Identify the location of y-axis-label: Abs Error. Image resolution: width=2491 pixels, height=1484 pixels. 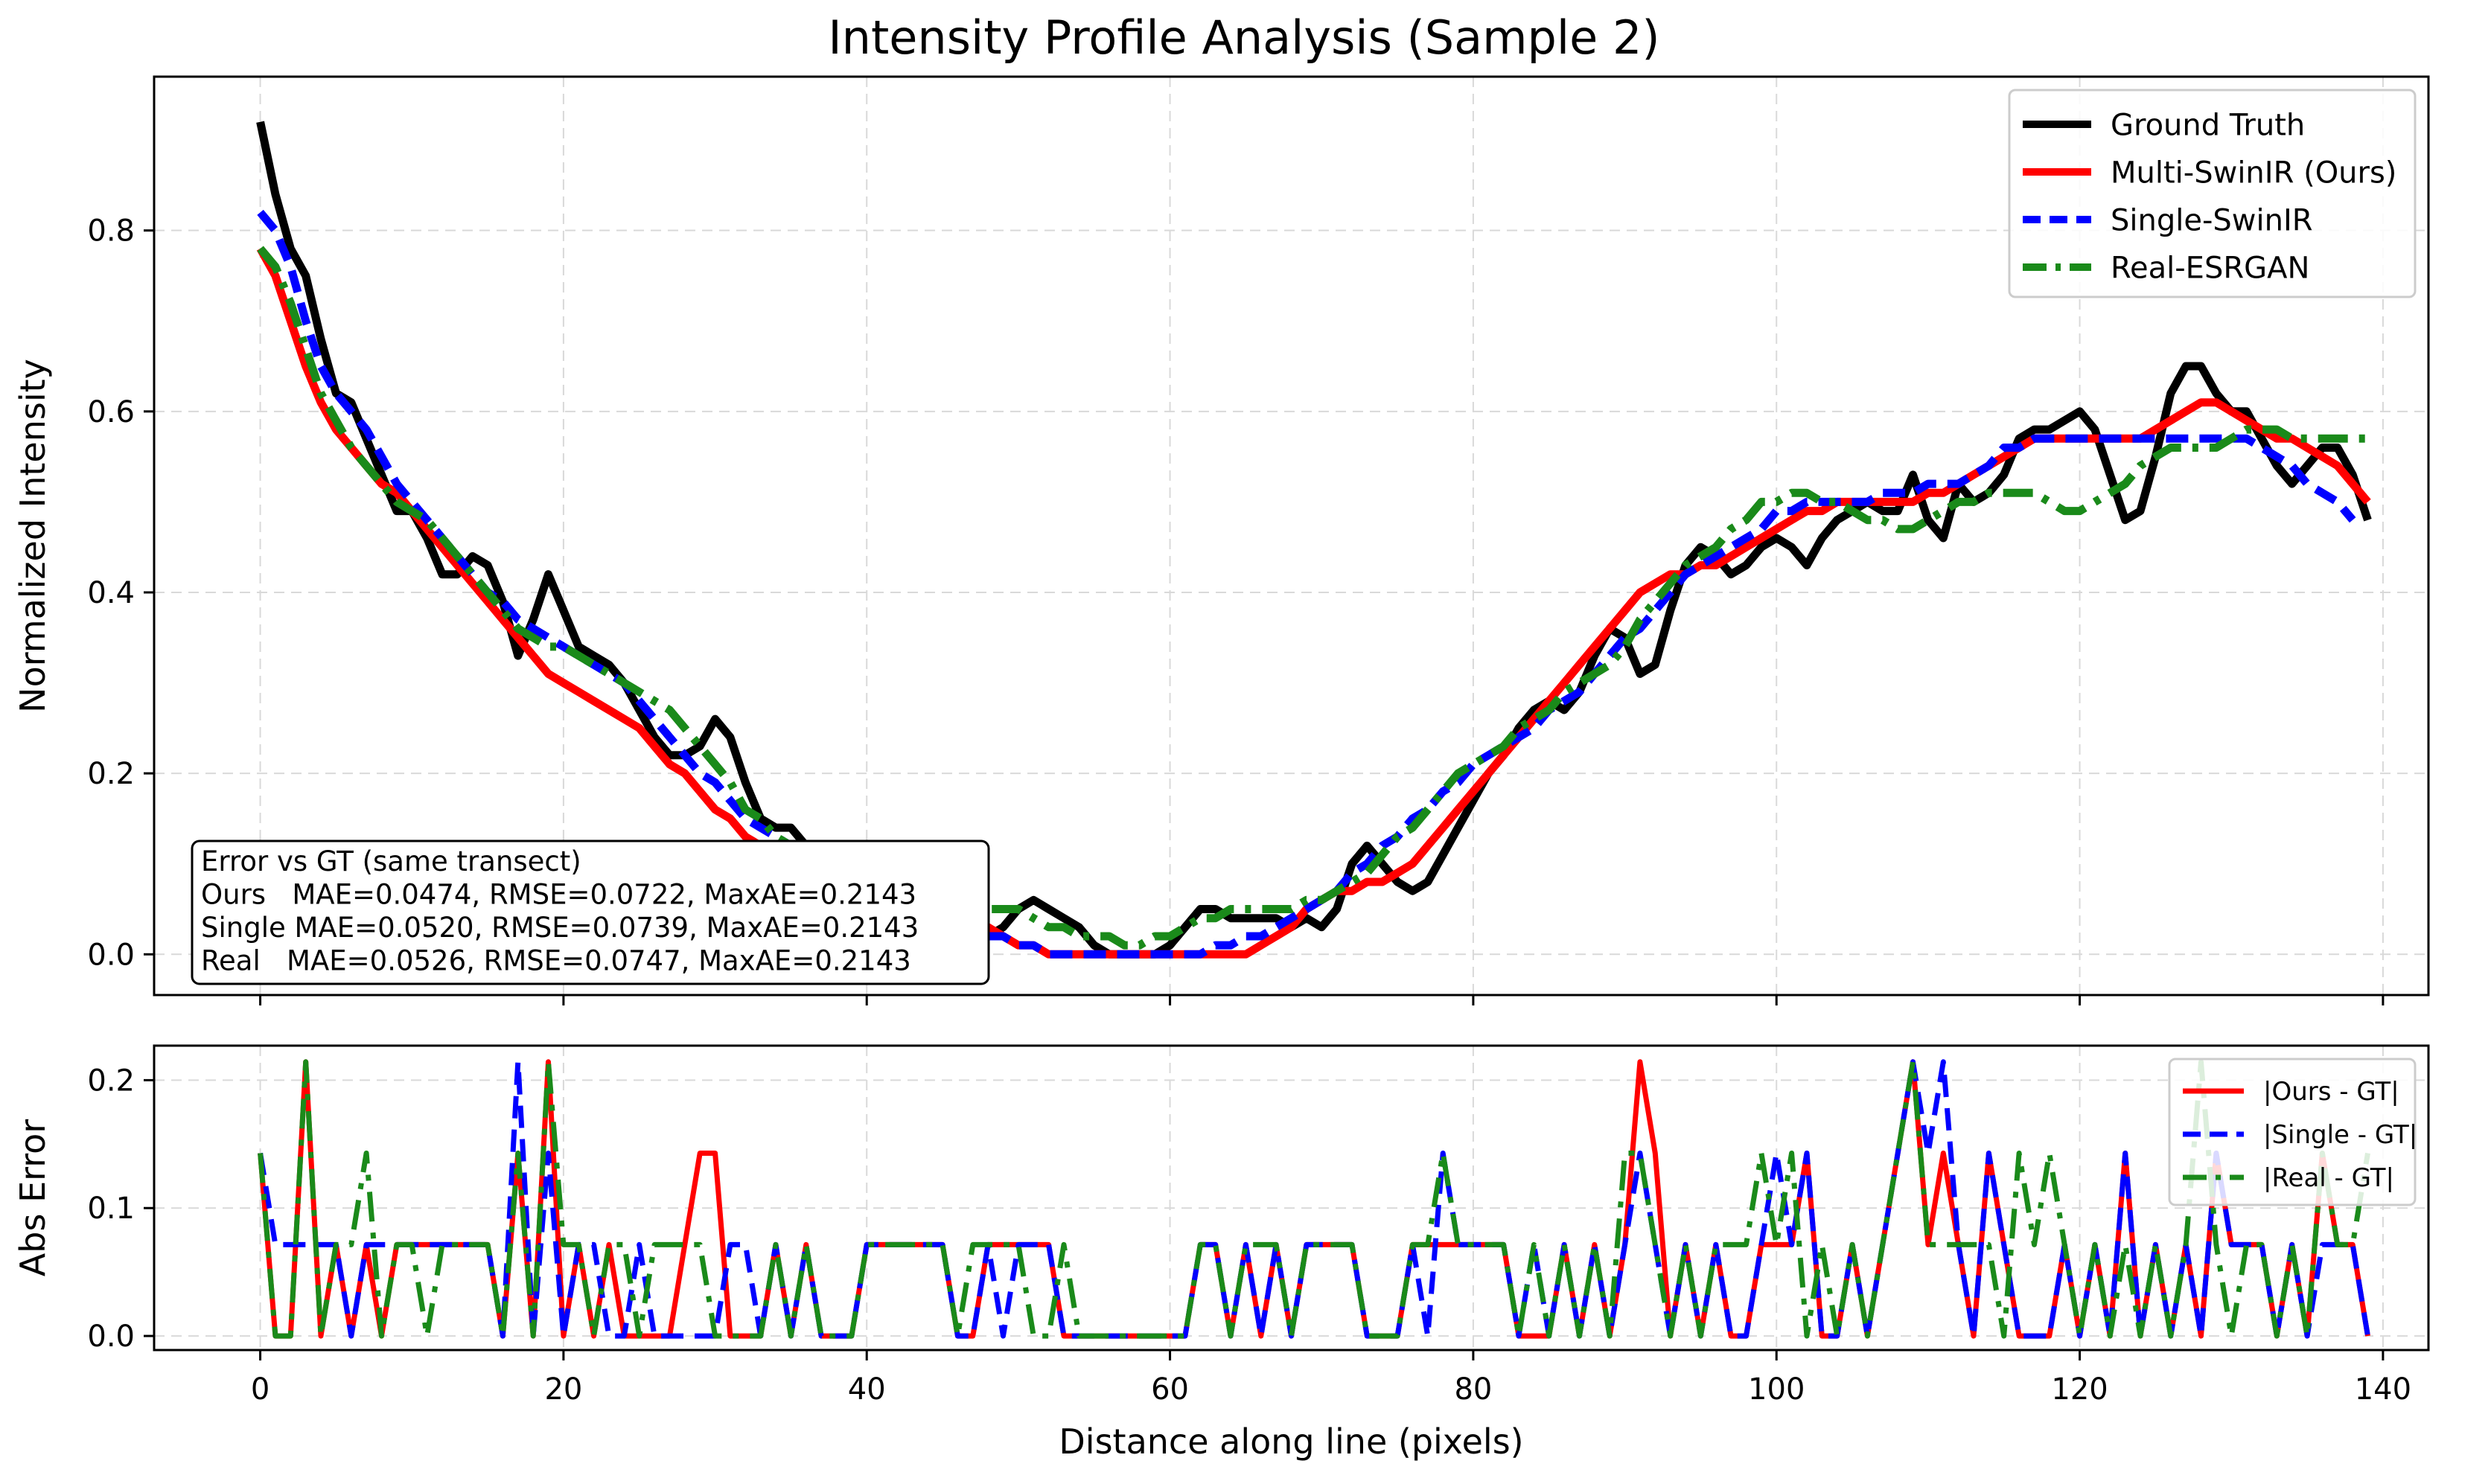
(33, 1197).